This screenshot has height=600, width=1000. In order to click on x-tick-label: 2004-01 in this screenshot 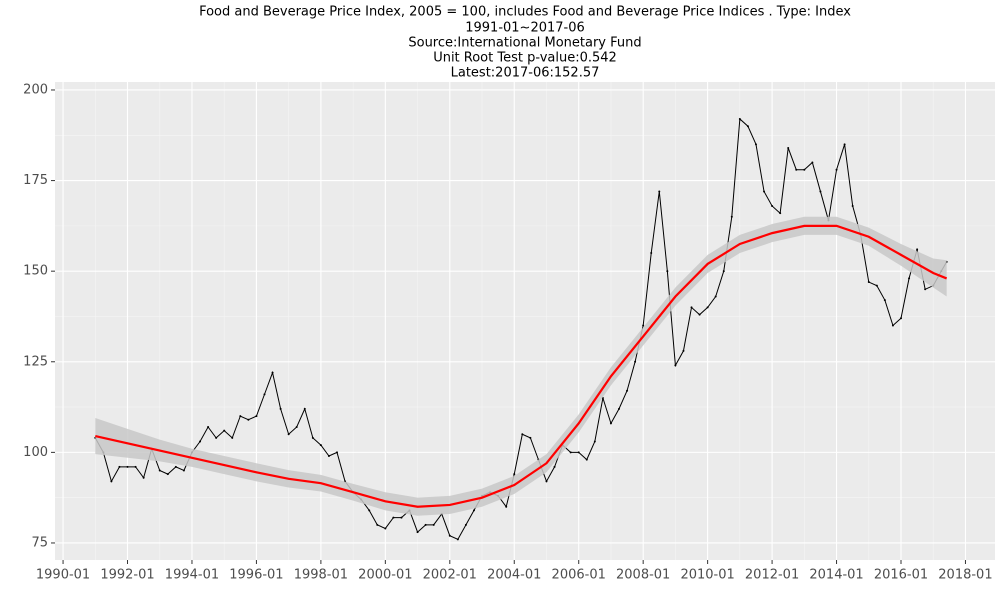, I will do `click(514, 575)`.